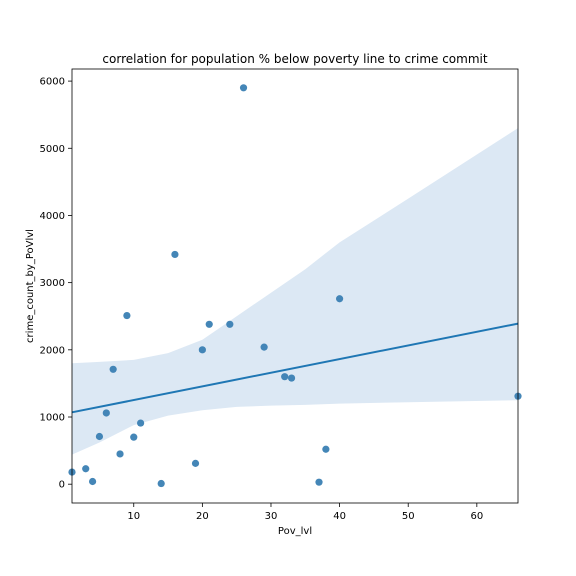 This screenshot has height=576, width=576. What do you see at coordinates (339, 516) in the screenshot?
I see `x-tick-label: 40` at bounding box center [339, 516].